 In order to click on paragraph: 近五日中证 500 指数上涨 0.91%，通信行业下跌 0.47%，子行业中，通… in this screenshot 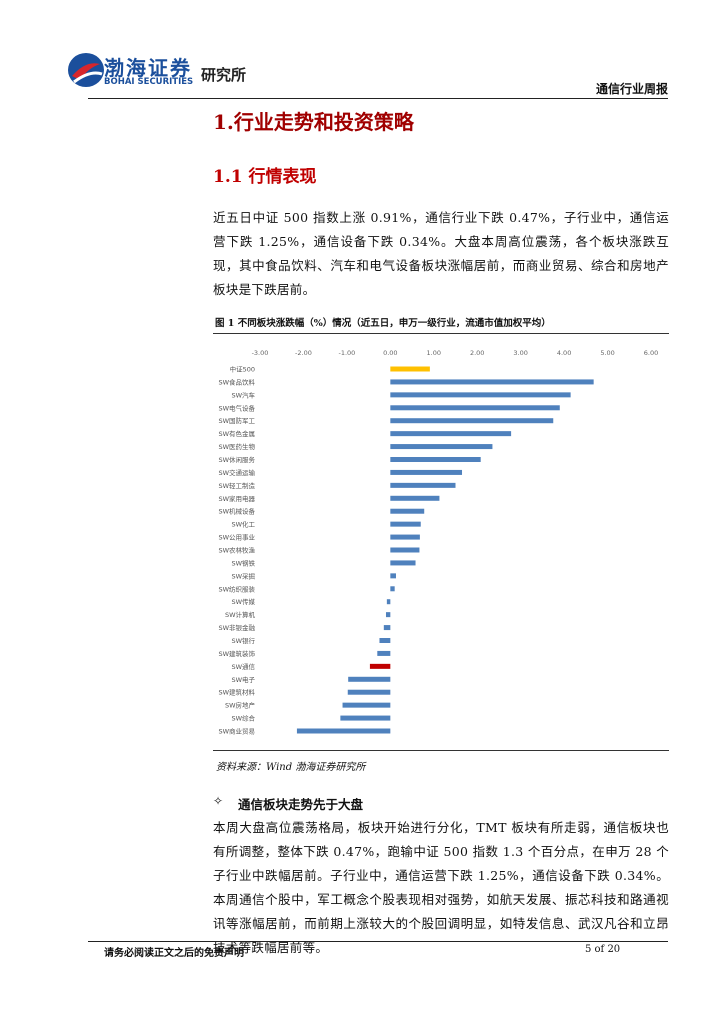, I will do `click(441, 253)`.